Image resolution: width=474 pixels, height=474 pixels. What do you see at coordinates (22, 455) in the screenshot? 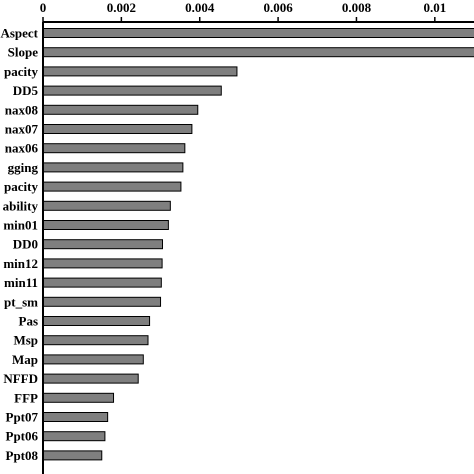
I see `category-label: Ppt08` at bounding box center [22, 455].